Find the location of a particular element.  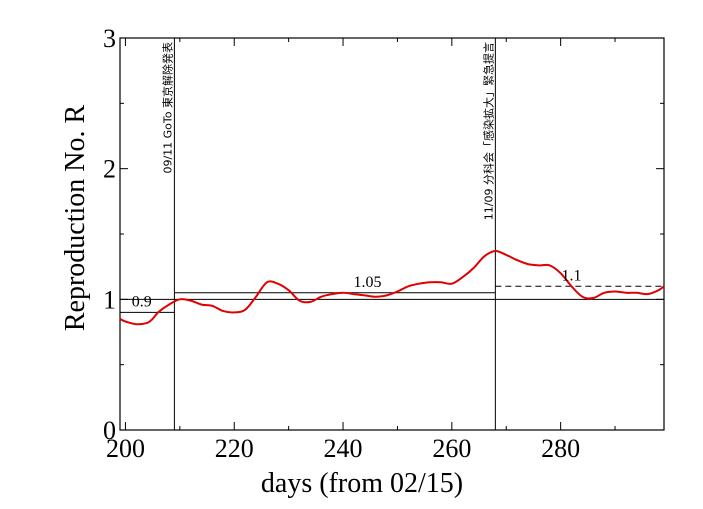

level-label-1: 1.05 is located at coordinates (368, 282).